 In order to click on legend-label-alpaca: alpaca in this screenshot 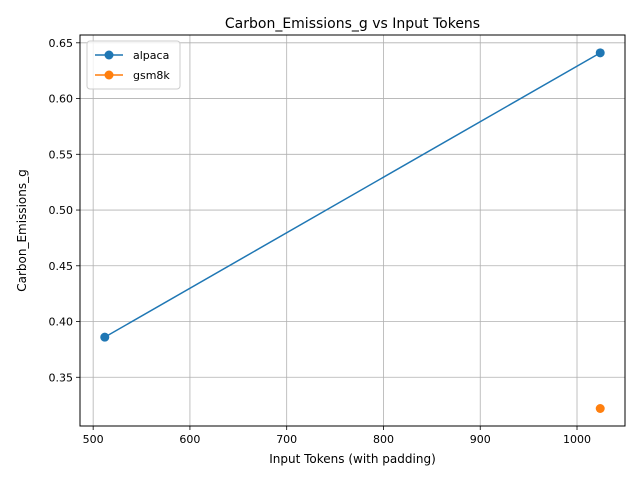, I will do `click(151, 55)`.